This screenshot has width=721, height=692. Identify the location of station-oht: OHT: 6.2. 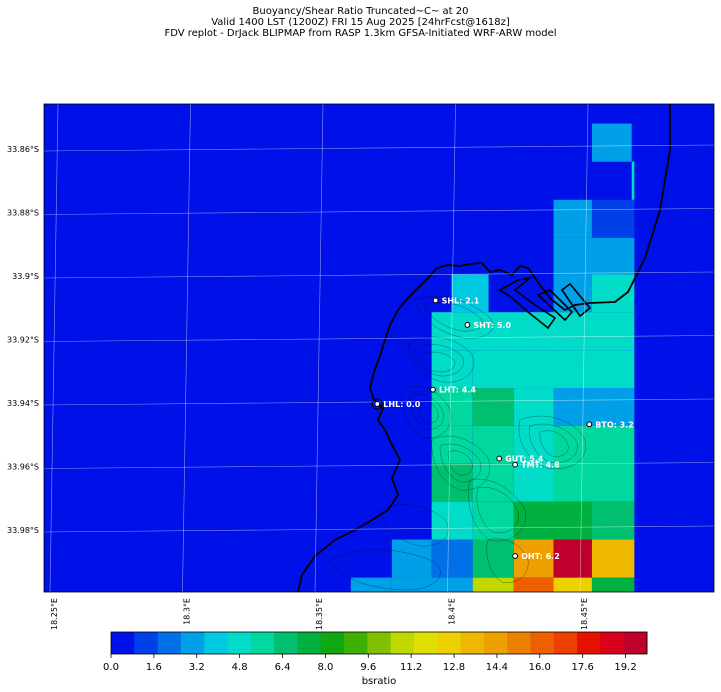
(536, 556).